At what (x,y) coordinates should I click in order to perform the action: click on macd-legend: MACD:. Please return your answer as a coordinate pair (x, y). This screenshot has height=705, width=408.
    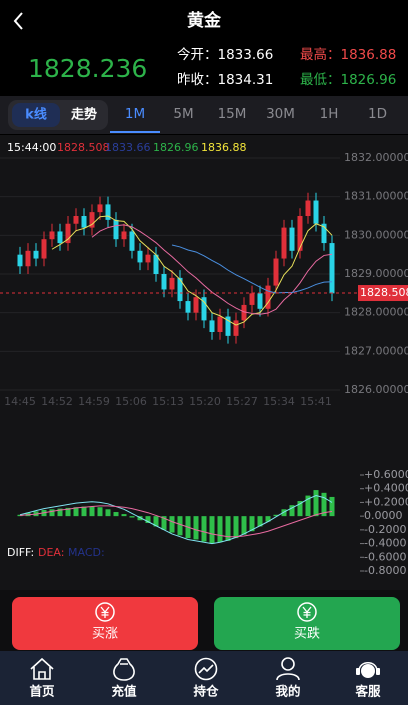
    Looking at the image, I should click on (86, 552).